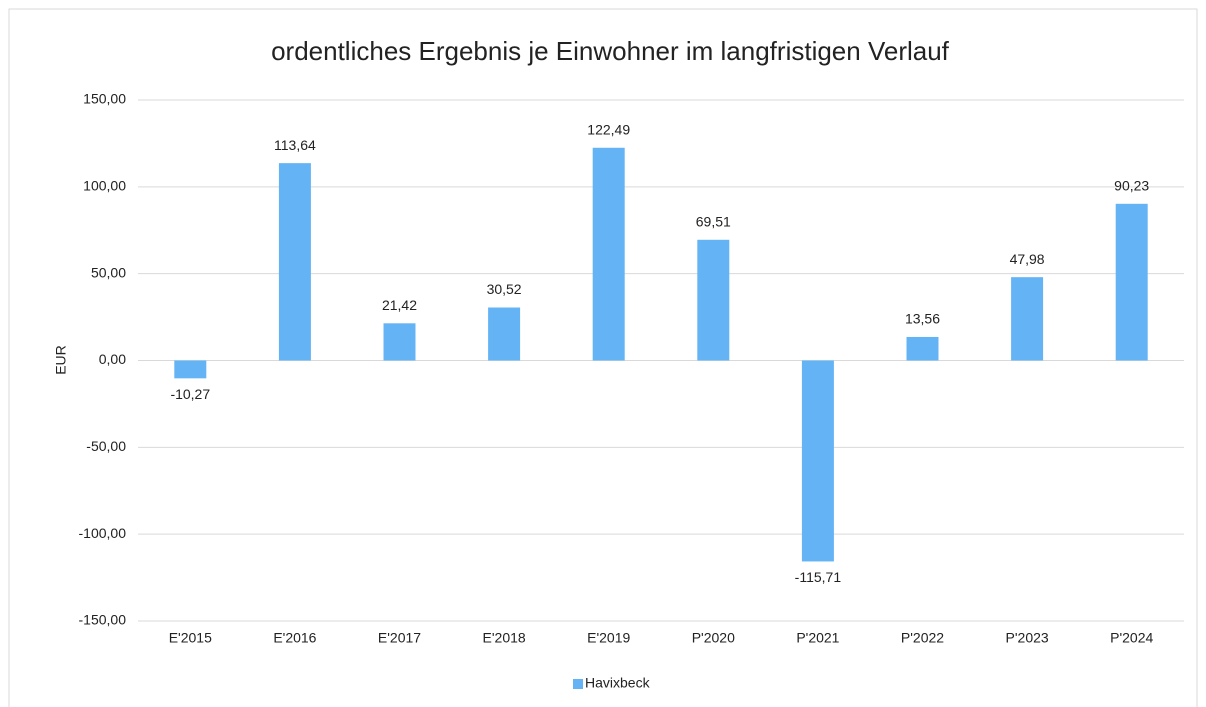 The image size is (1206, 707). Describe the element at coordinates (608, 638) in the screenshot. I see `x-tick-label: E'2019` at that location.